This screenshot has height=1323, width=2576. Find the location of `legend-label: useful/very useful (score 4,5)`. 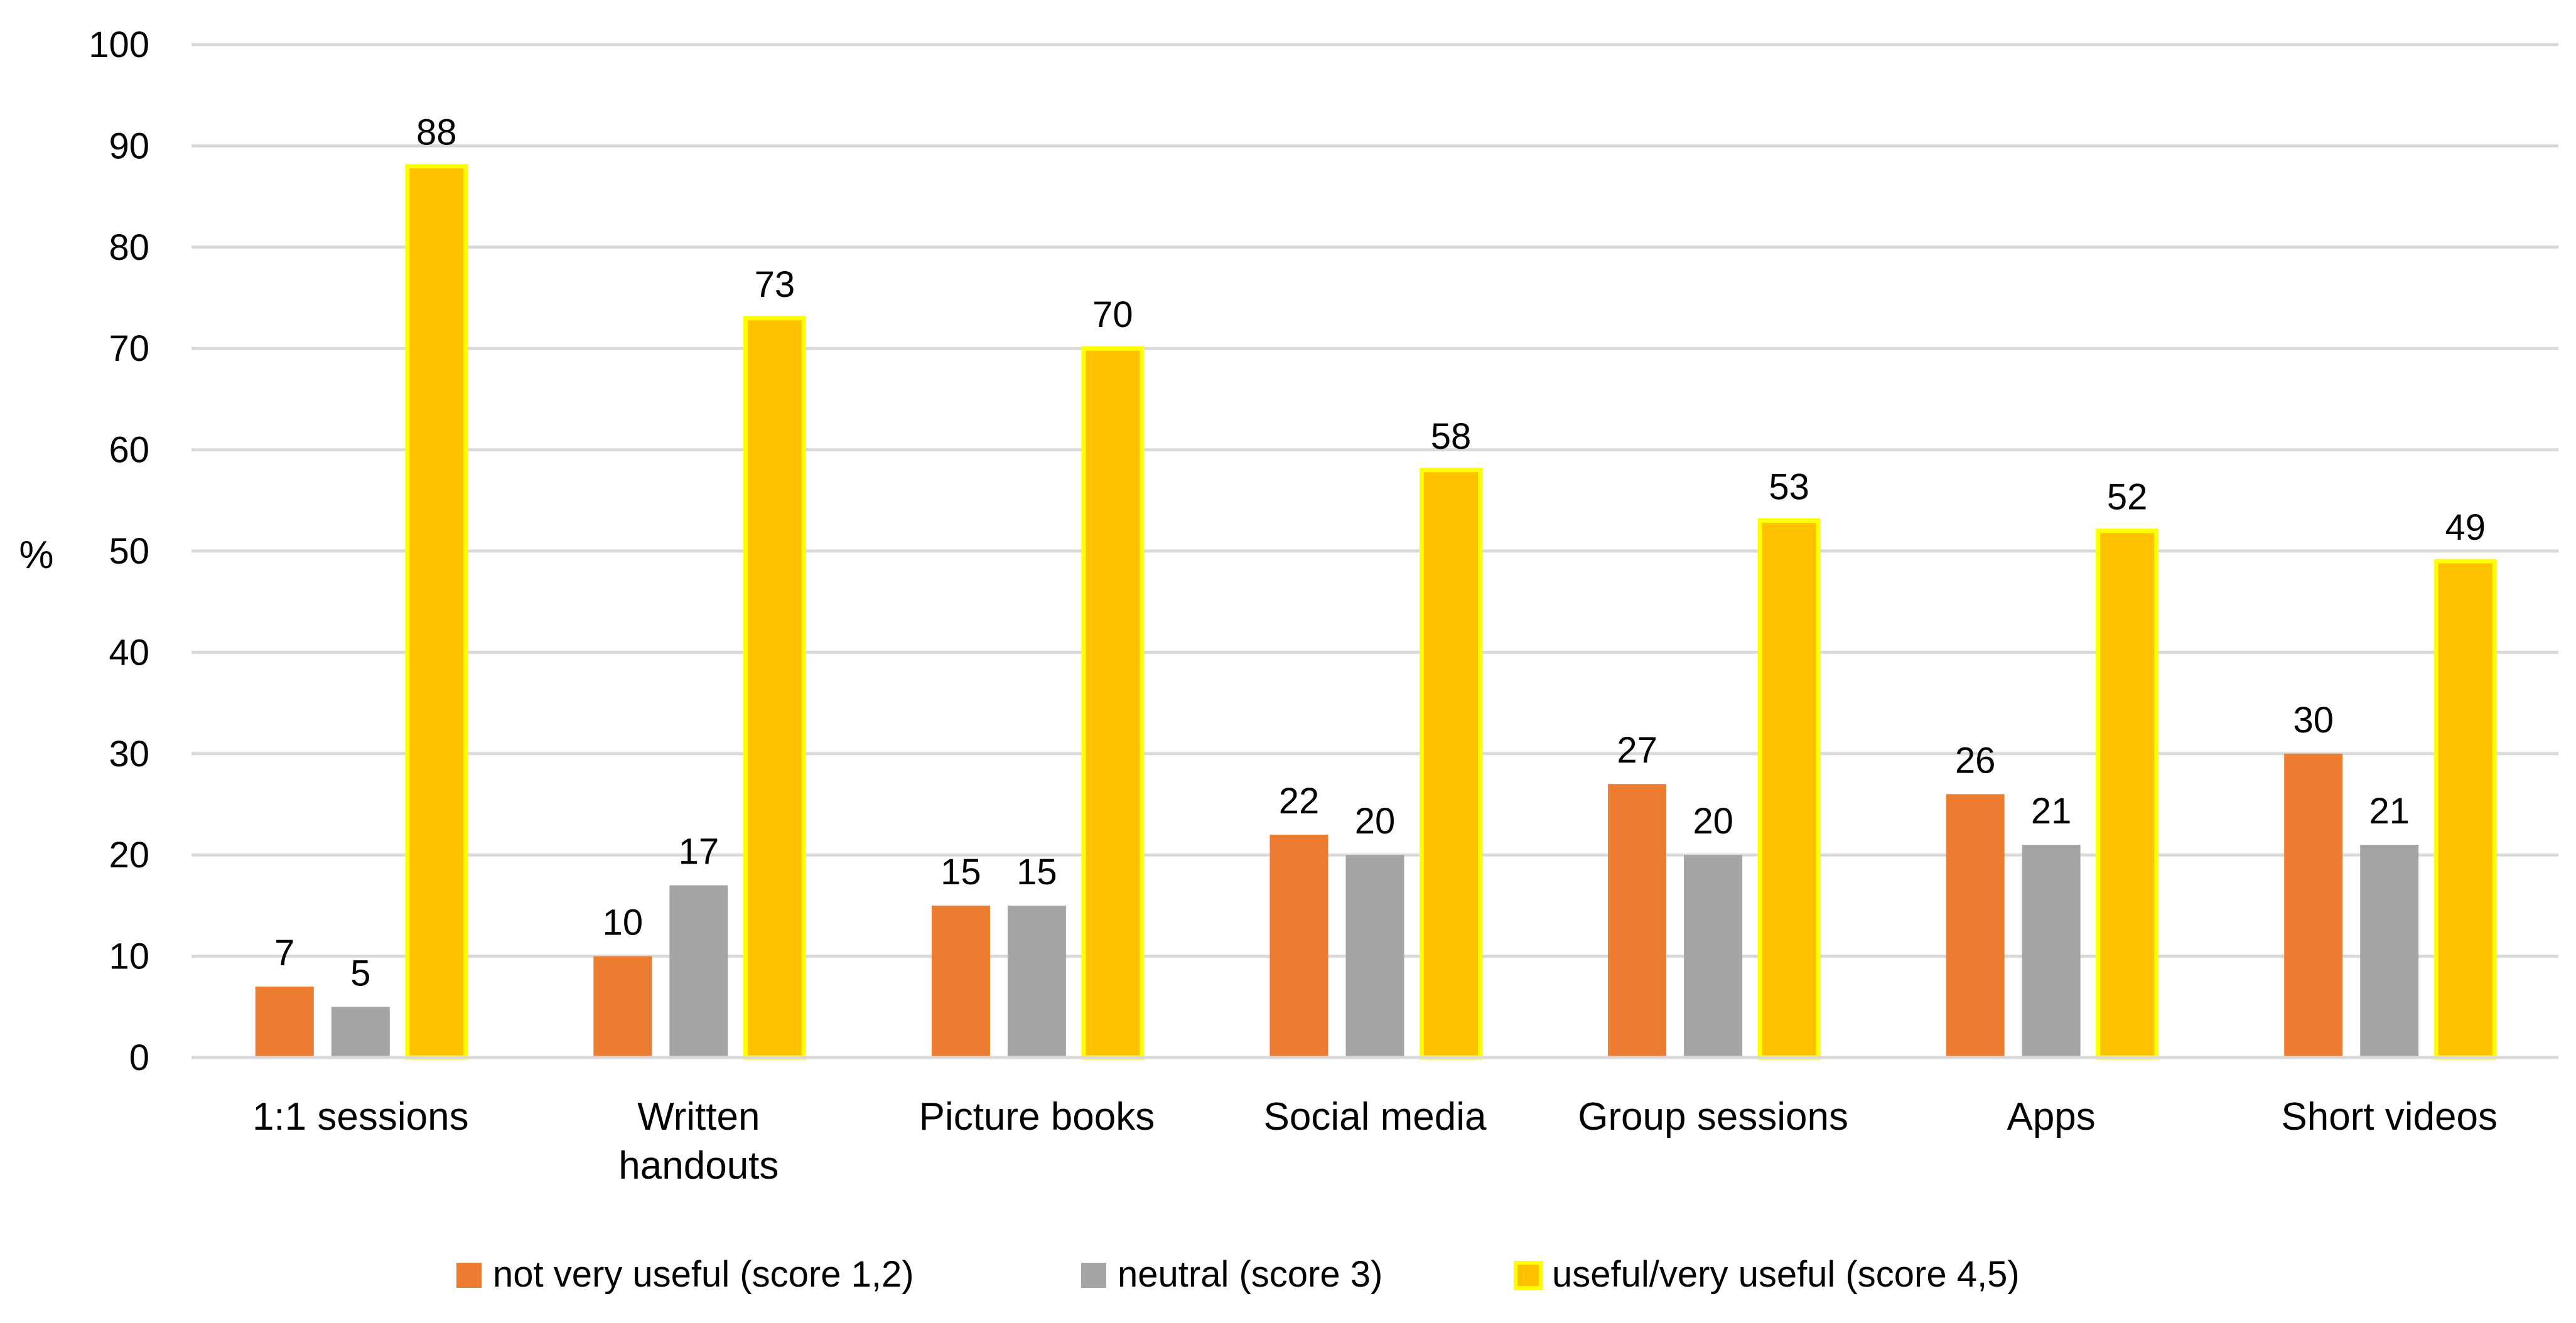

legend-label: useful/very useful (score 4,5) is located at coordinates (1786, 1274).